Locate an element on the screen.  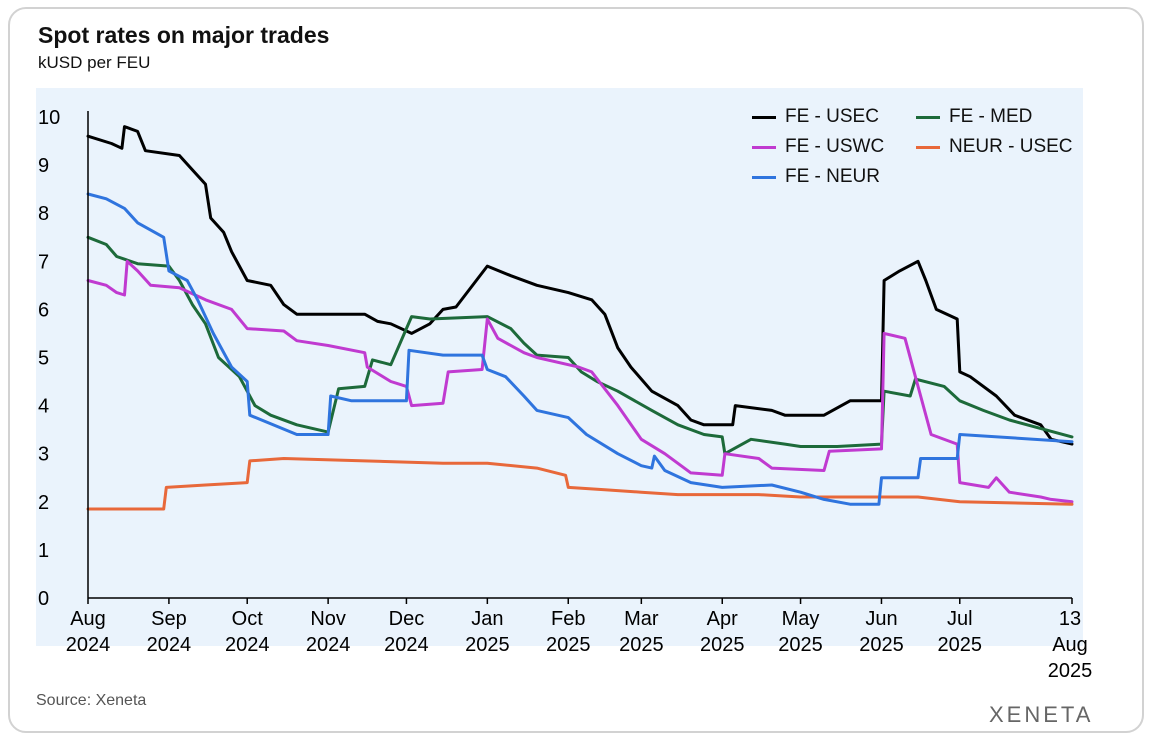
x-tick-label: Jun is located at coordinates (881, 619).